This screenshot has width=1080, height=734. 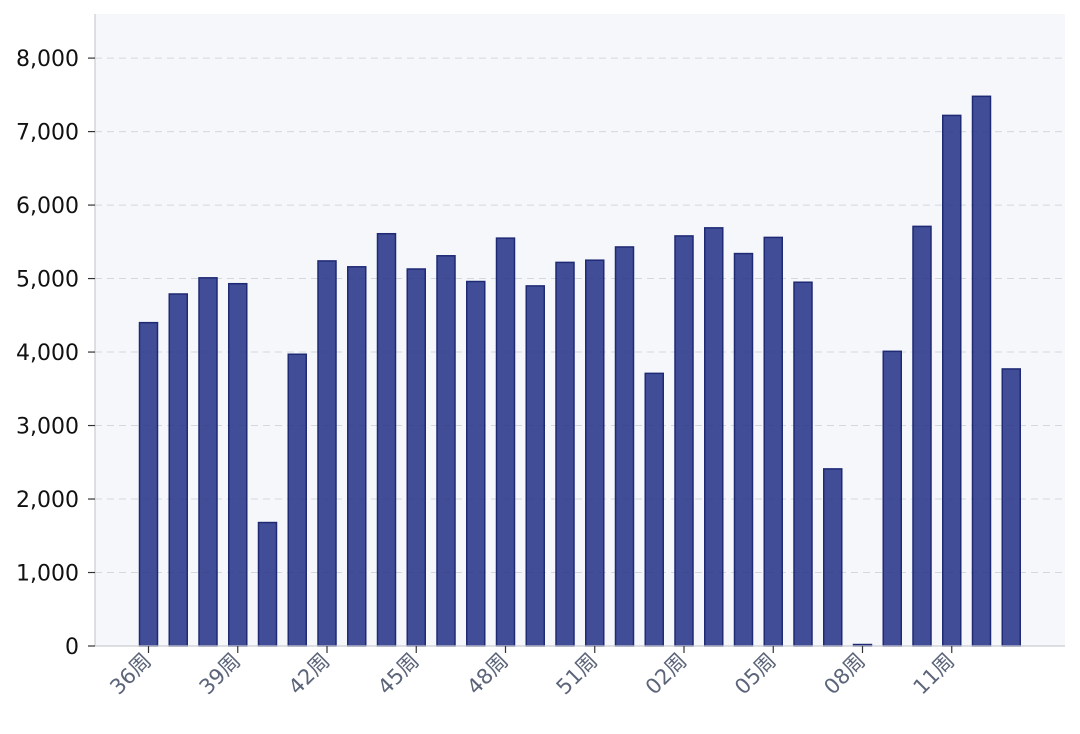 What do you see at coordinates (47, 353) in the screenshot?
I see `y-tick-label: 4,000` at bounding box center [47, 353].